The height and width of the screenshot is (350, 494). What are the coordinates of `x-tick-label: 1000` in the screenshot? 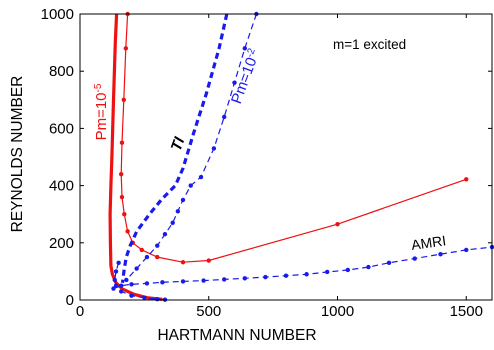 It's located at (337, 311).